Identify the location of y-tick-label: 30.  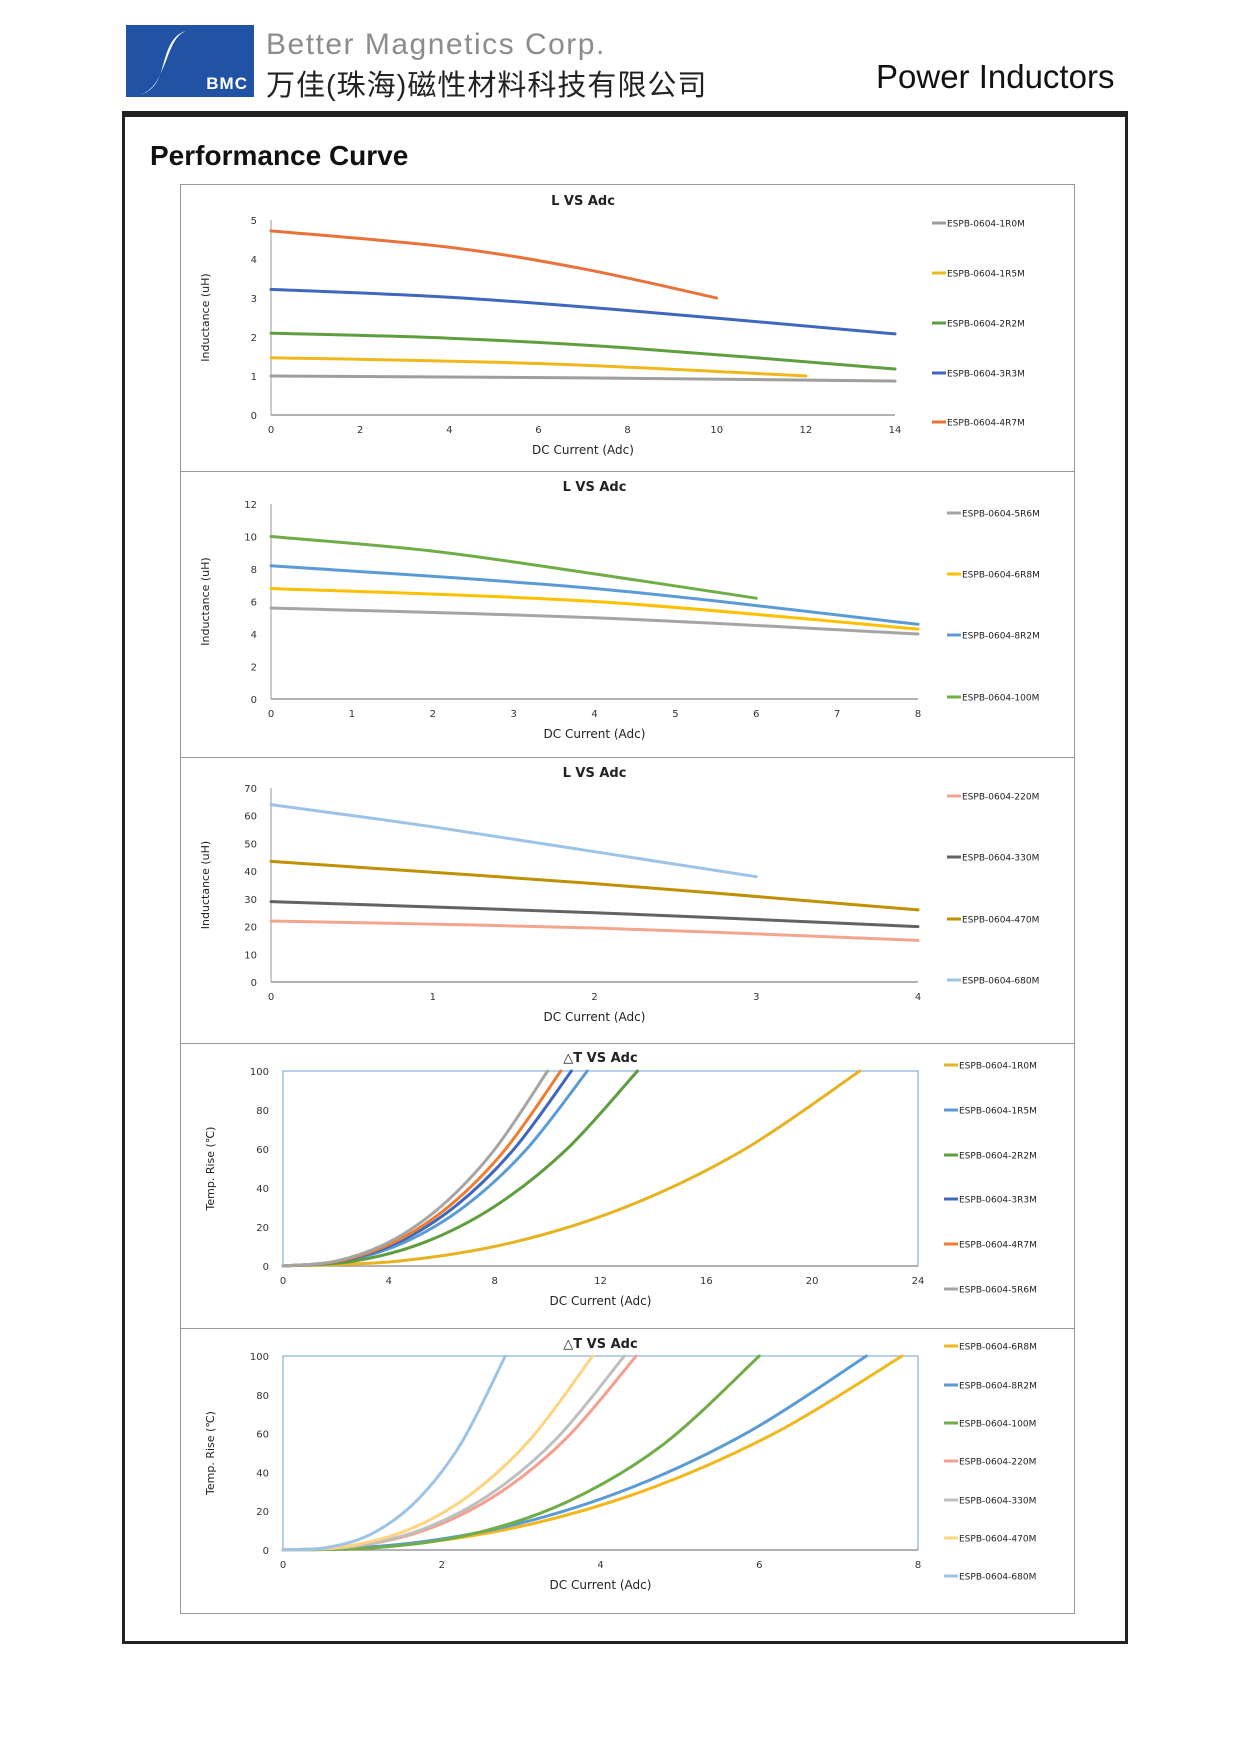
(250, 900).